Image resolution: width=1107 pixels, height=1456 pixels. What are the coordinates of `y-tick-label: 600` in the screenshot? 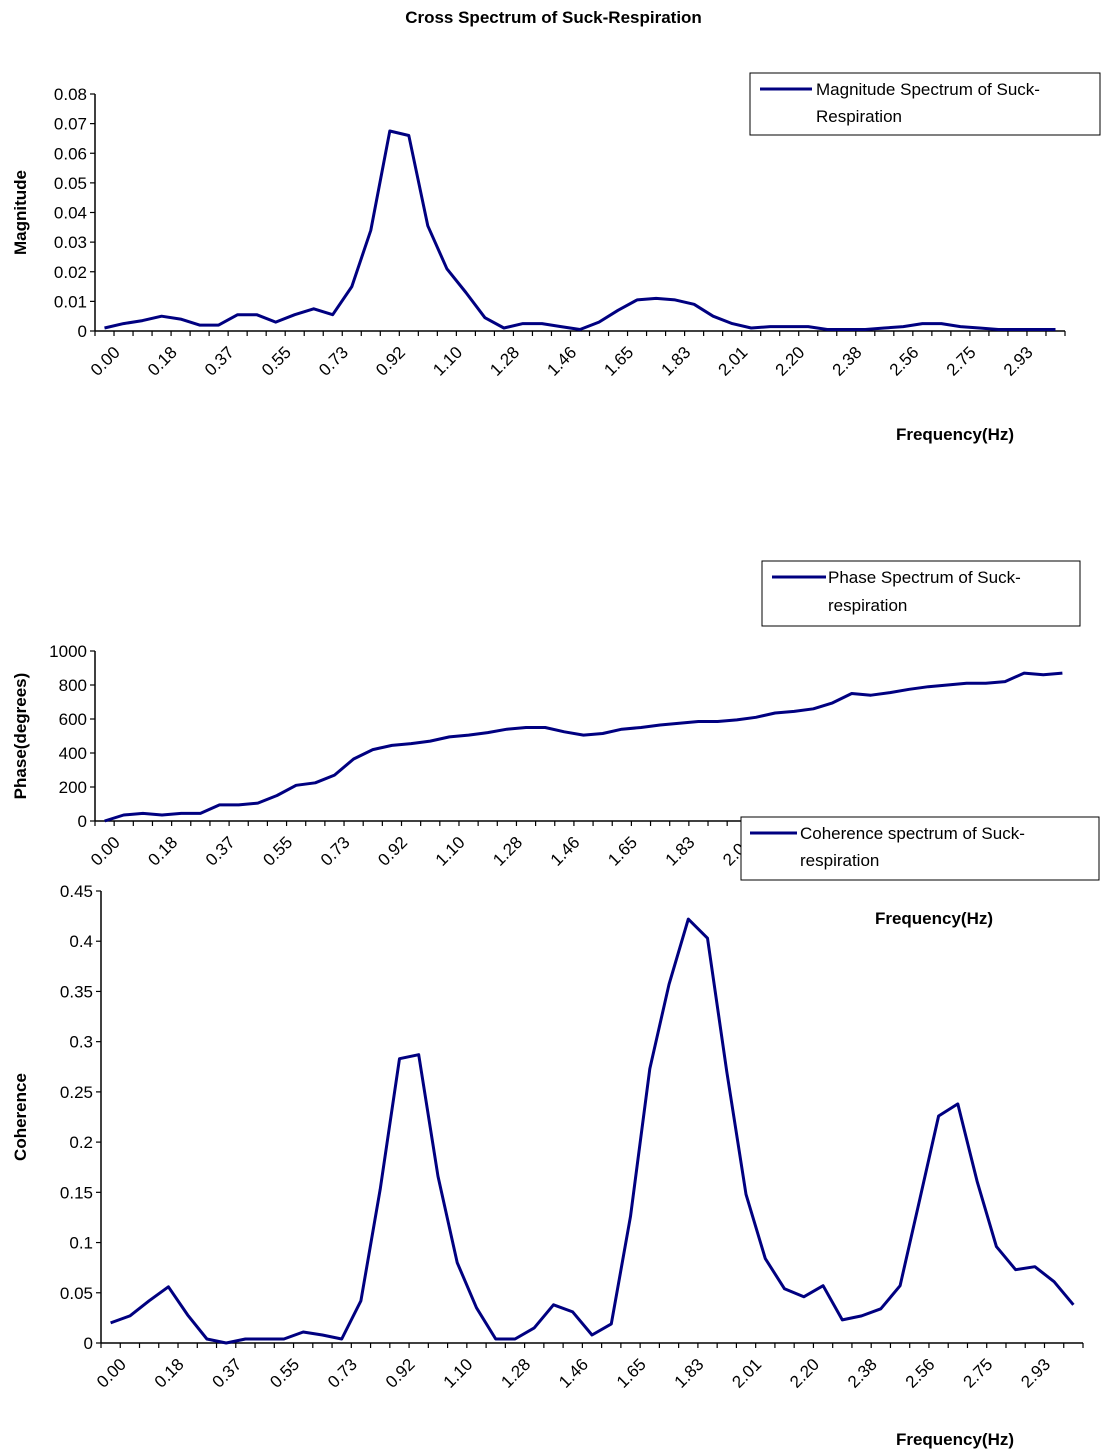 It's located at (73, 719).